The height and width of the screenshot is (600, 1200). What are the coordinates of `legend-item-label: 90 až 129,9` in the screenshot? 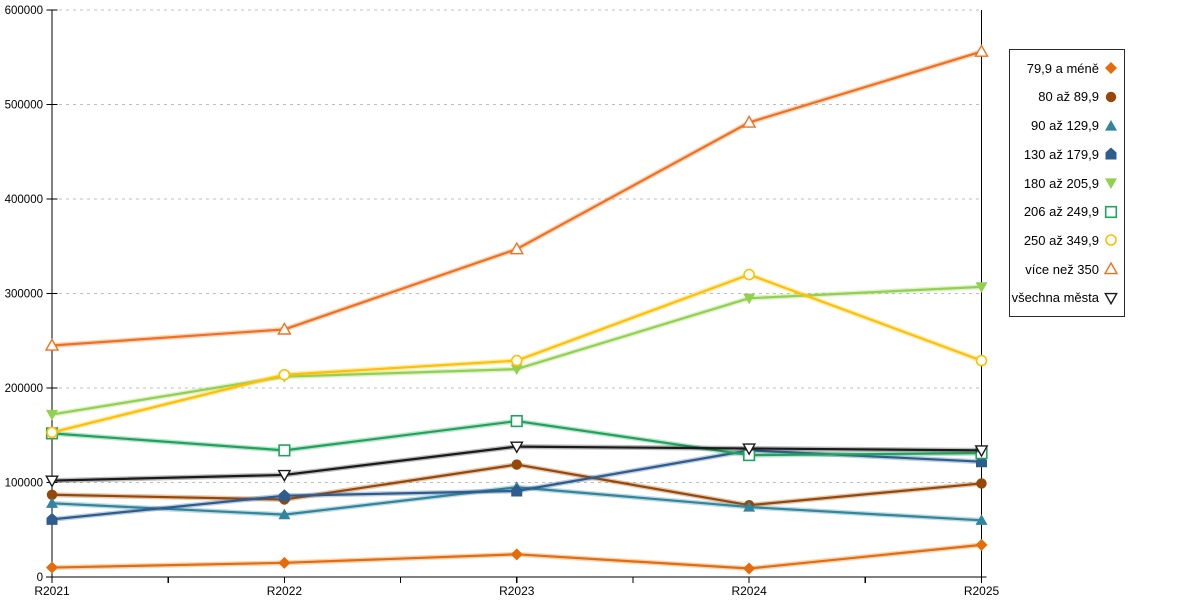 It's located at (1065, 126).